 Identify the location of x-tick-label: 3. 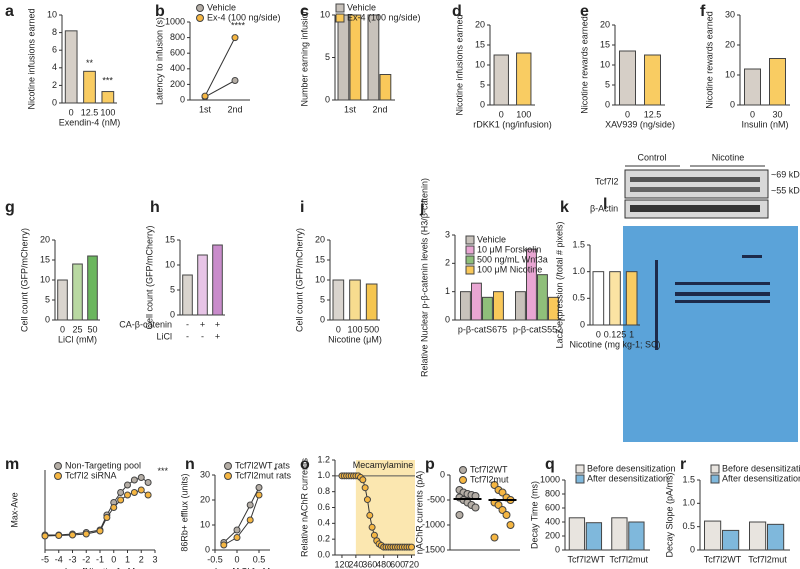
(154, 559).